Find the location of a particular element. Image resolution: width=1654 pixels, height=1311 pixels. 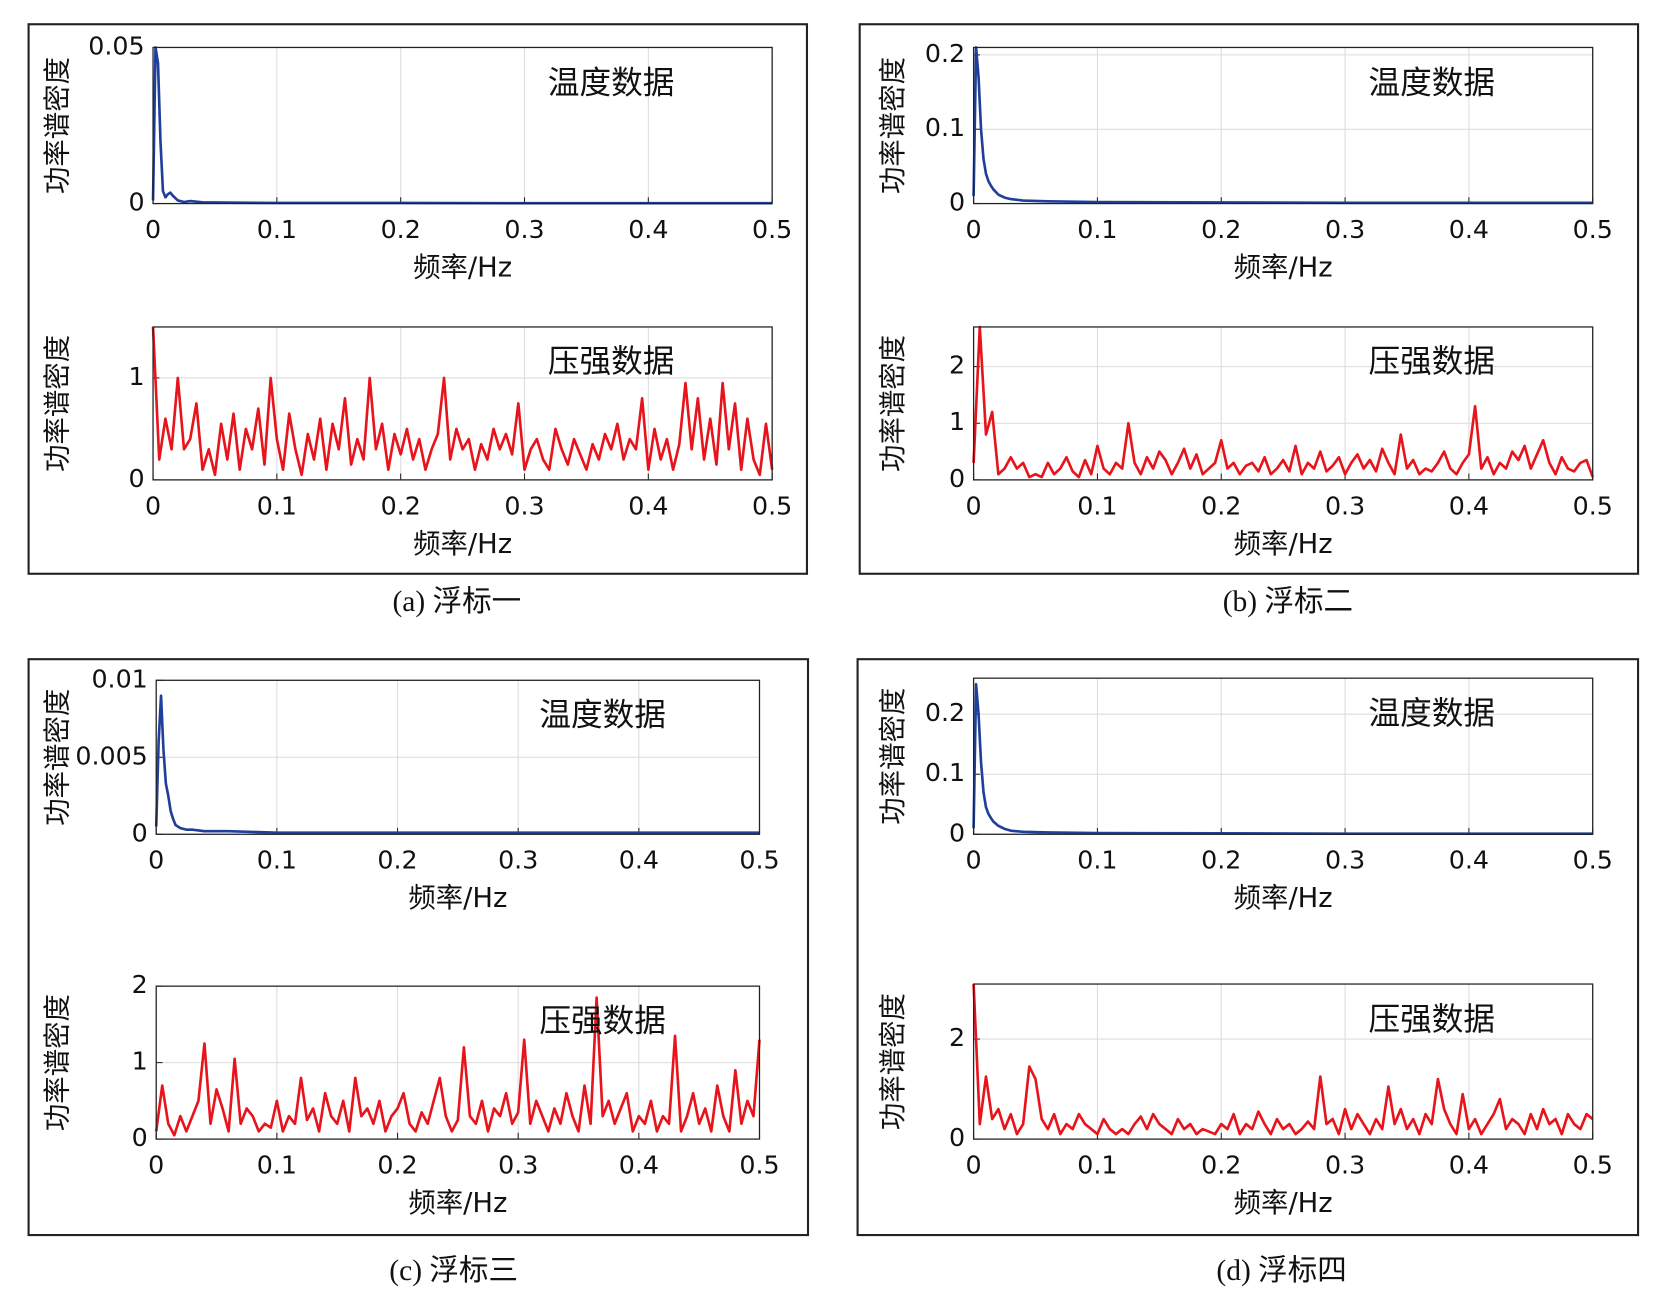

y-tick-label: 0.005 is located at coordinates (111, 755).